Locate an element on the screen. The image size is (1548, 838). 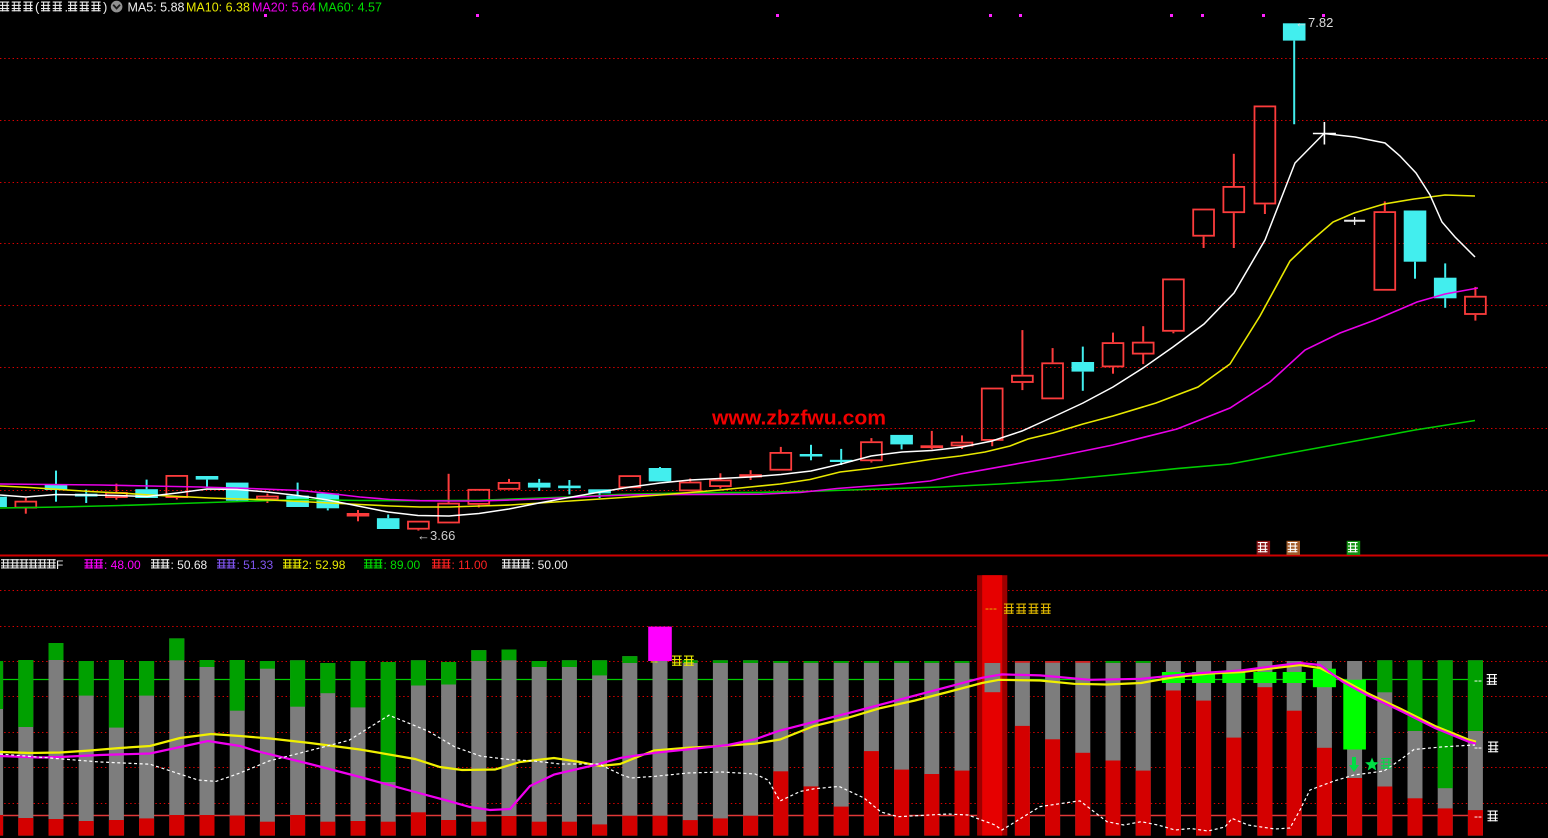
svg-text:: 48.00: : 48.00 is located at coordinates (122, 565).